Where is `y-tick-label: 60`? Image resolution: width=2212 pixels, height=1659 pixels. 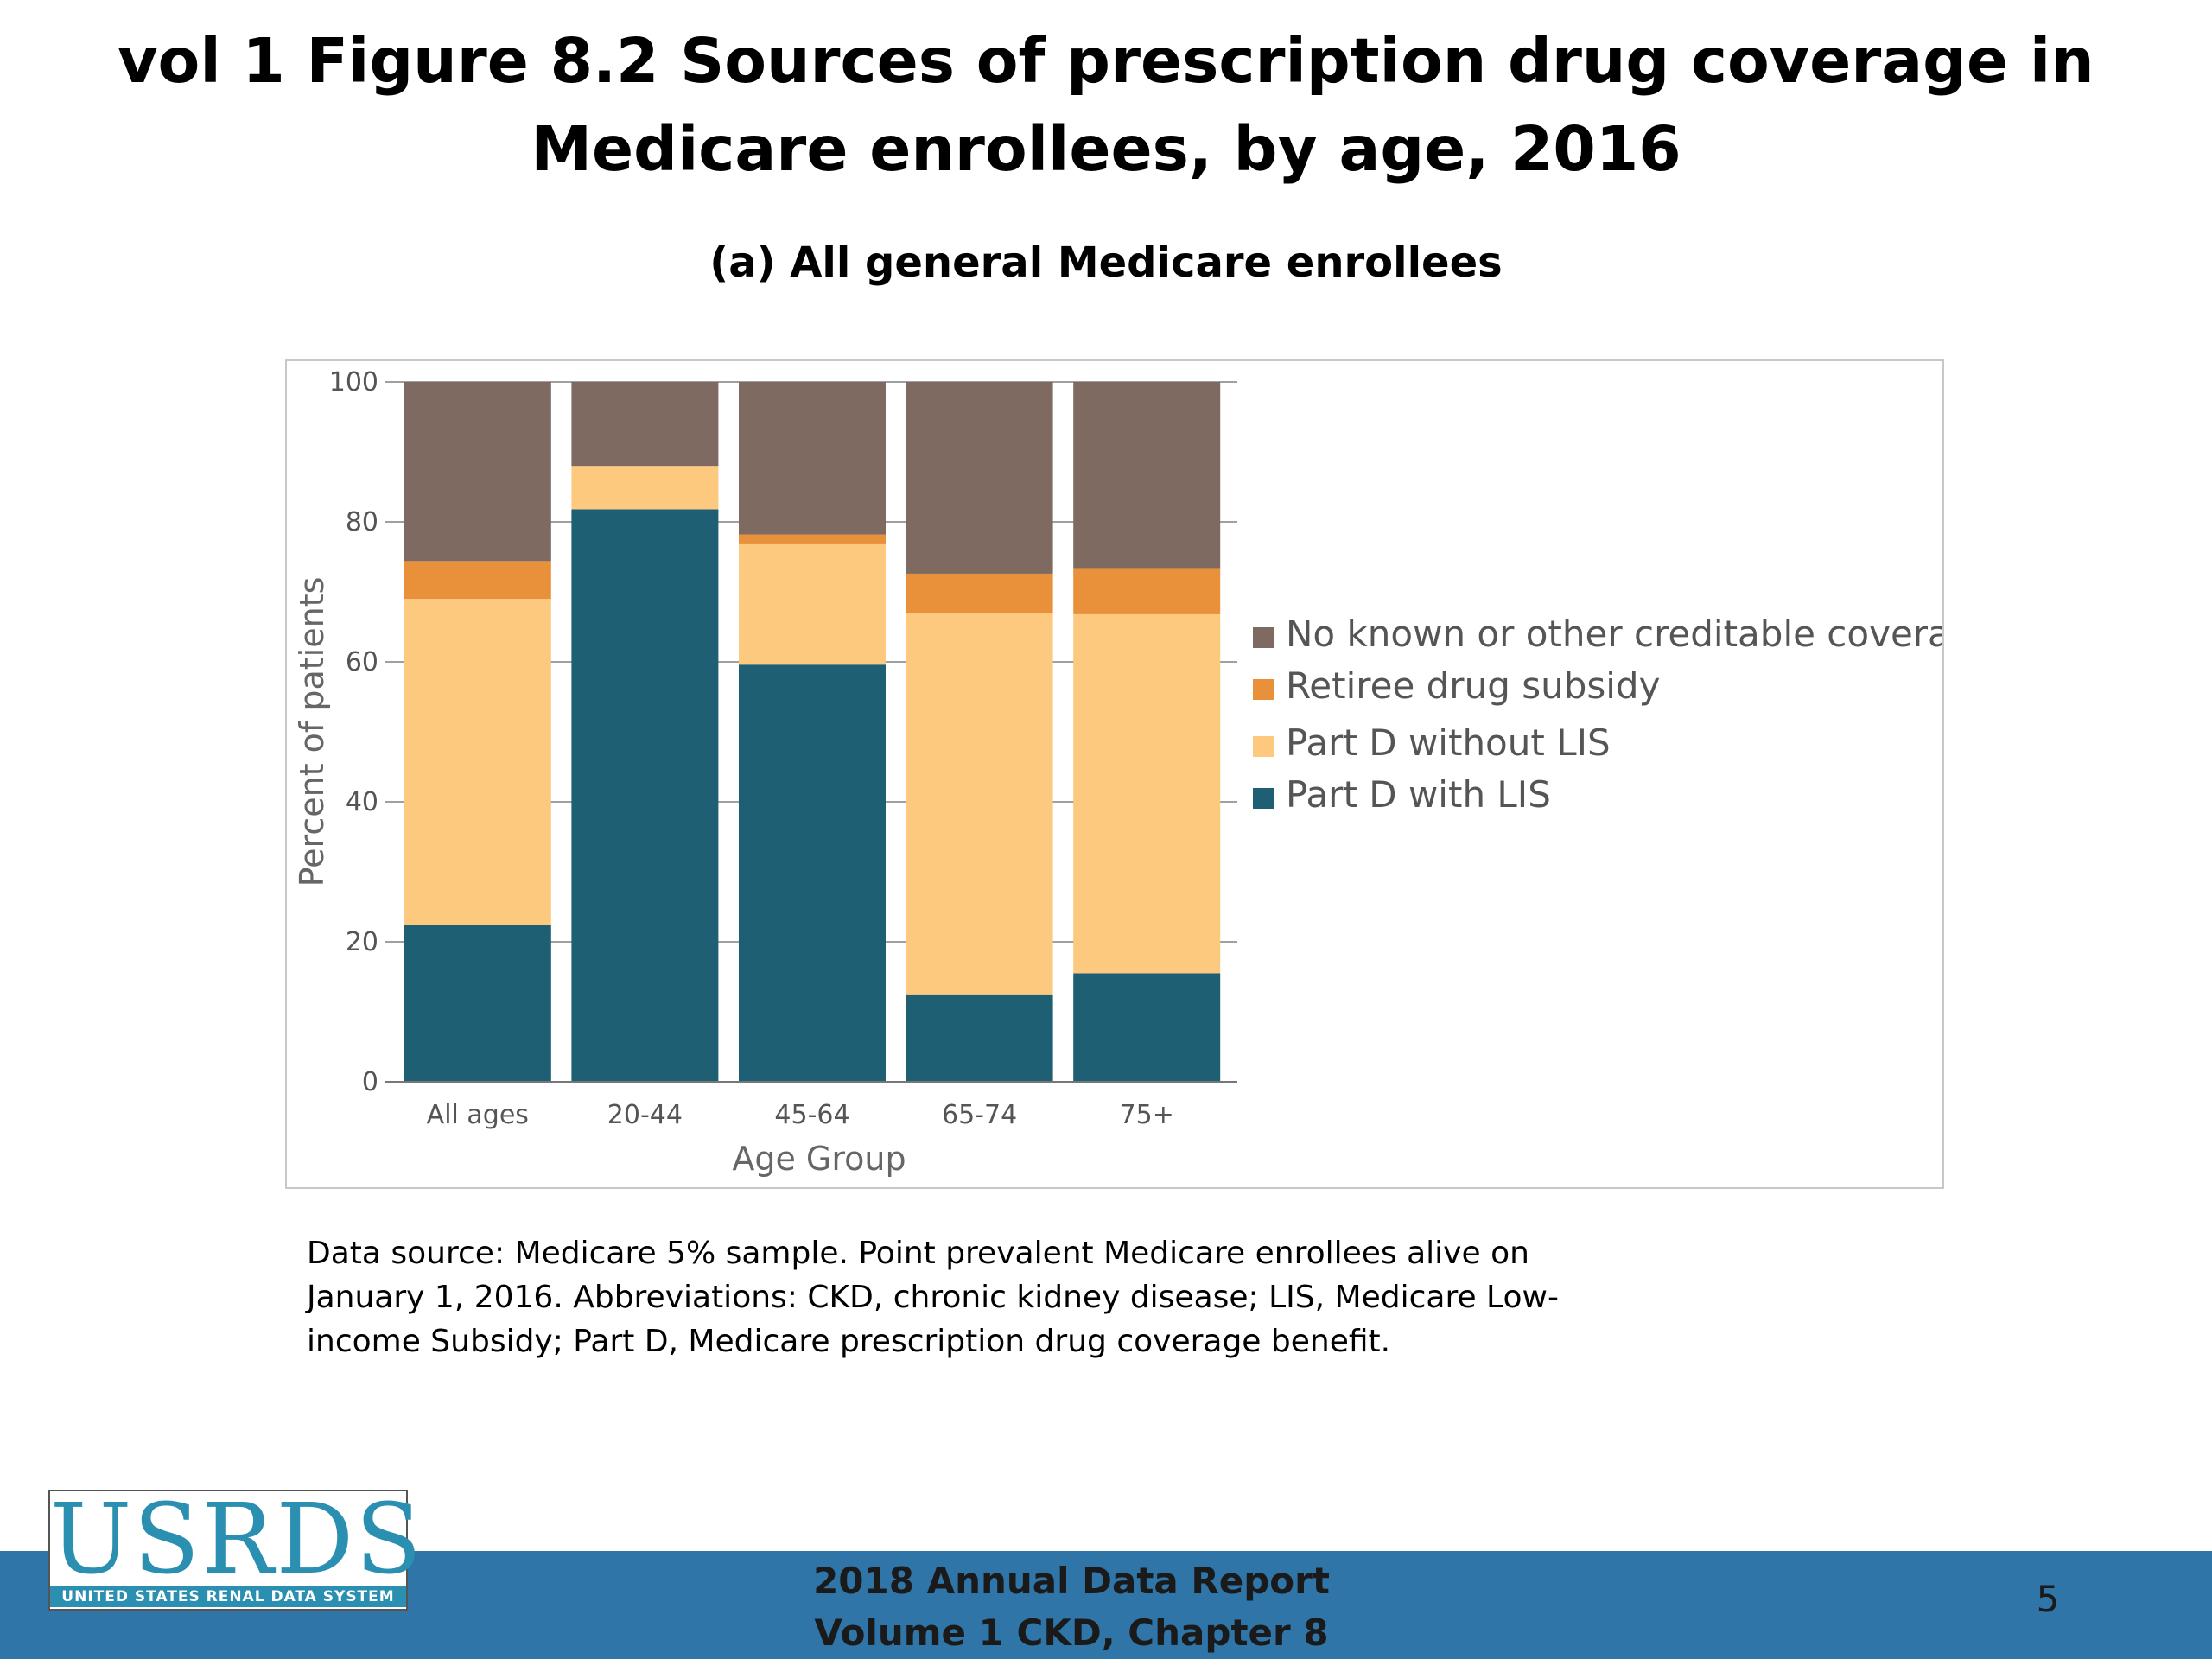 y-tick-label: 60 is located at coordinates (362, 662).